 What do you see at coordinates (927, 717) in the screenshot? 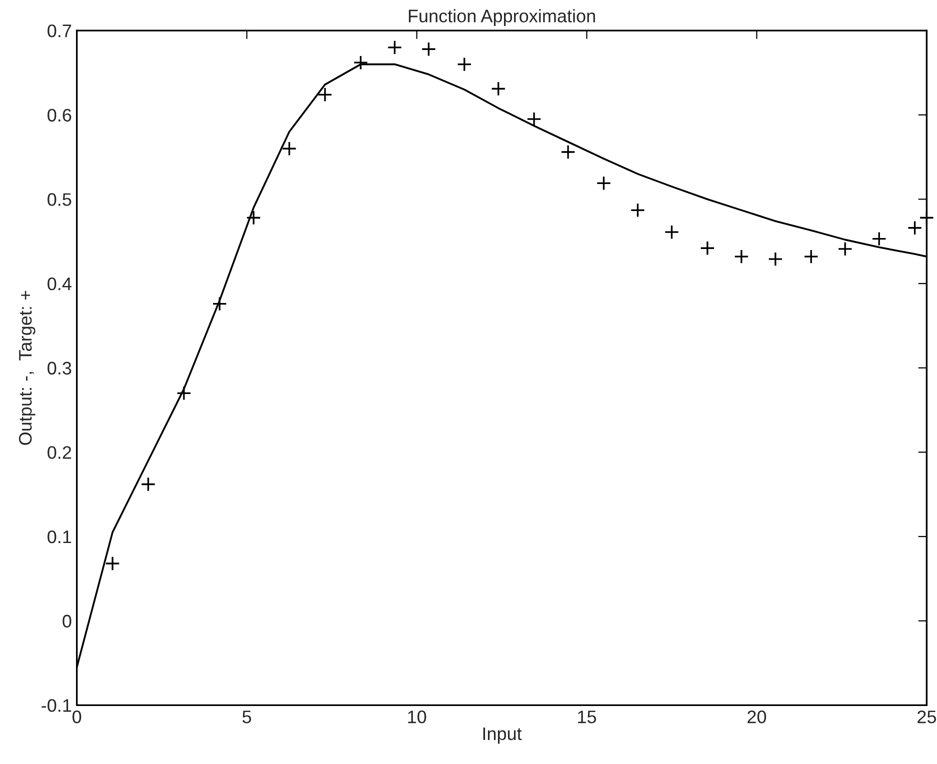
I see `x-tick-label: 25` at bounding box center [927, 717].